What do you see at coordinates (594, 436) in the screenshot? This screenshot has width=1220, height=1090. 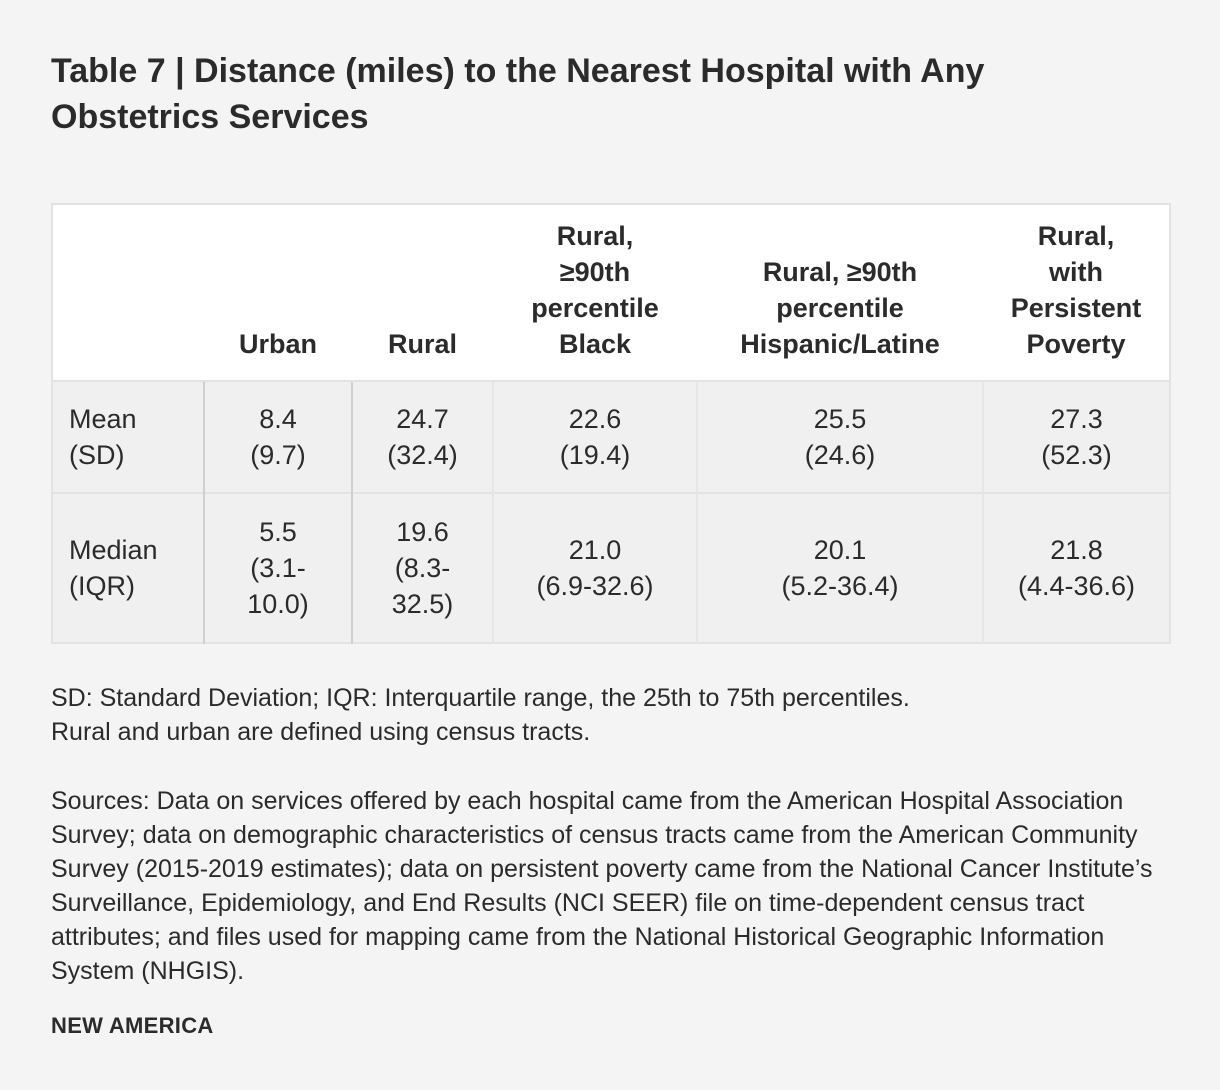 I see `cell-mean-rural-black: 22.6 (19.4)` at bounding box center [594, 436].